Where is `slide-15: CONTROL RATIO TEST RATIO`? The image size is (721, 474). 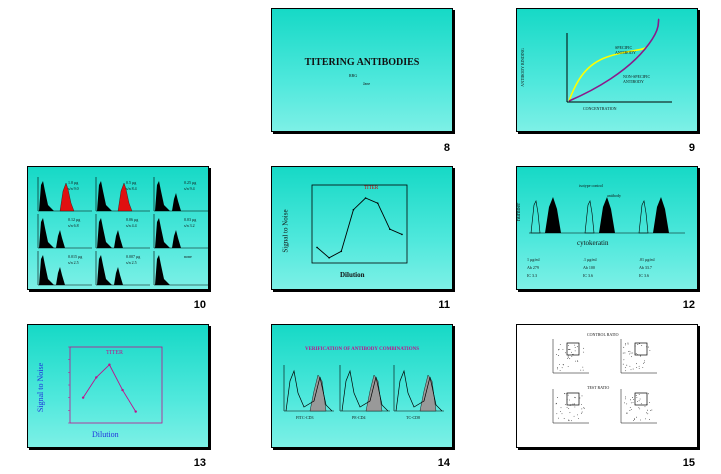
slide-15: CONTROL RATIO TEST RATIO is located at coordinates (607, 386).